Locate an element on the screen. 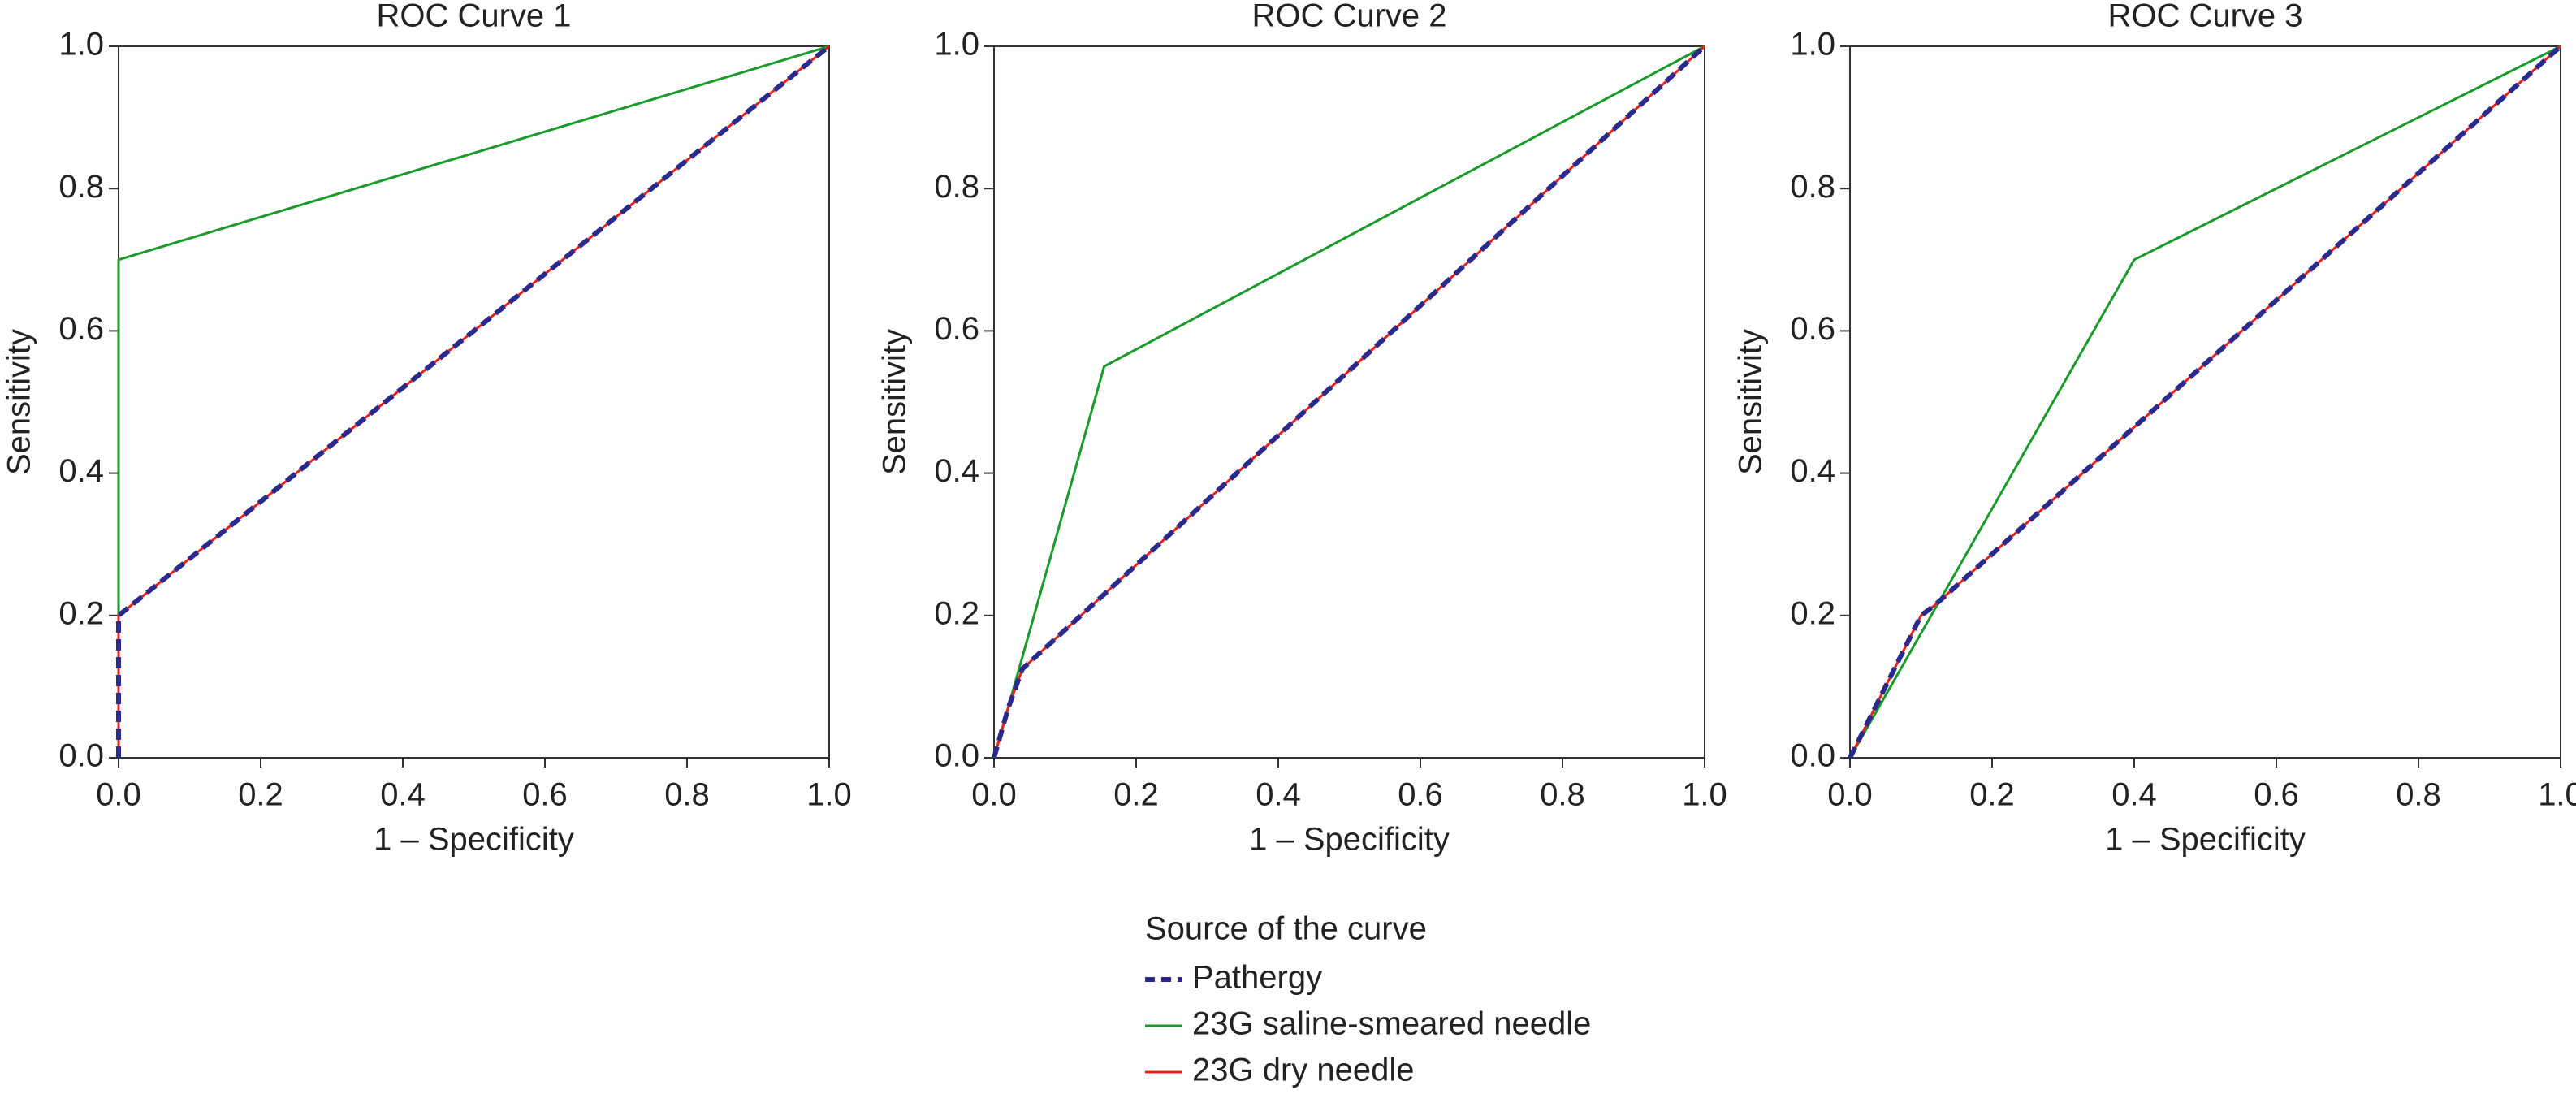 This screenshot has width=2576, height=1094. legend-title: Source of the curve is located at coordinates (1286, 929).